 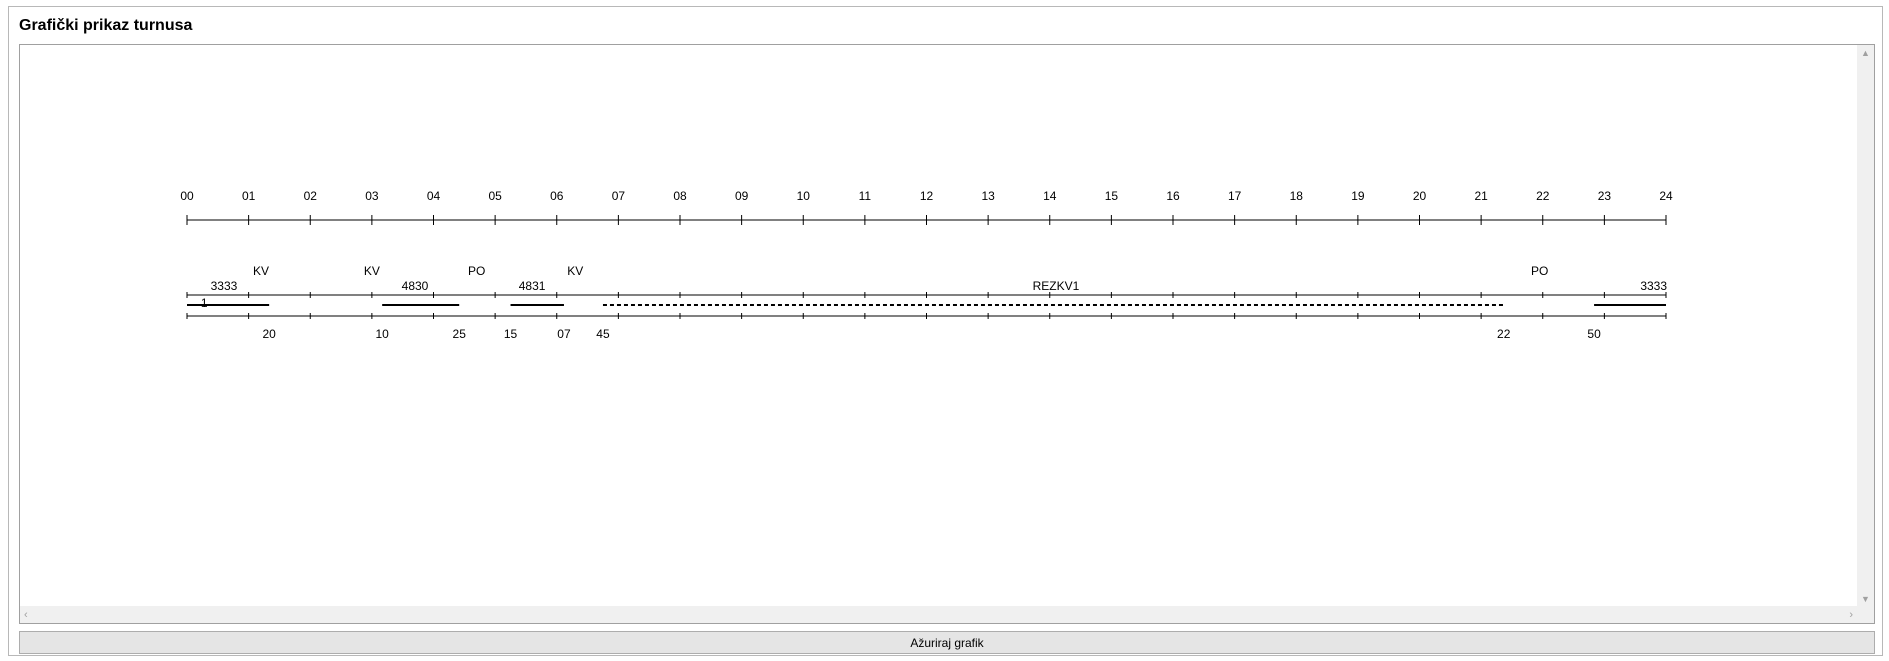 I want to click on minute-label: 20, so click(x=269, y=334).